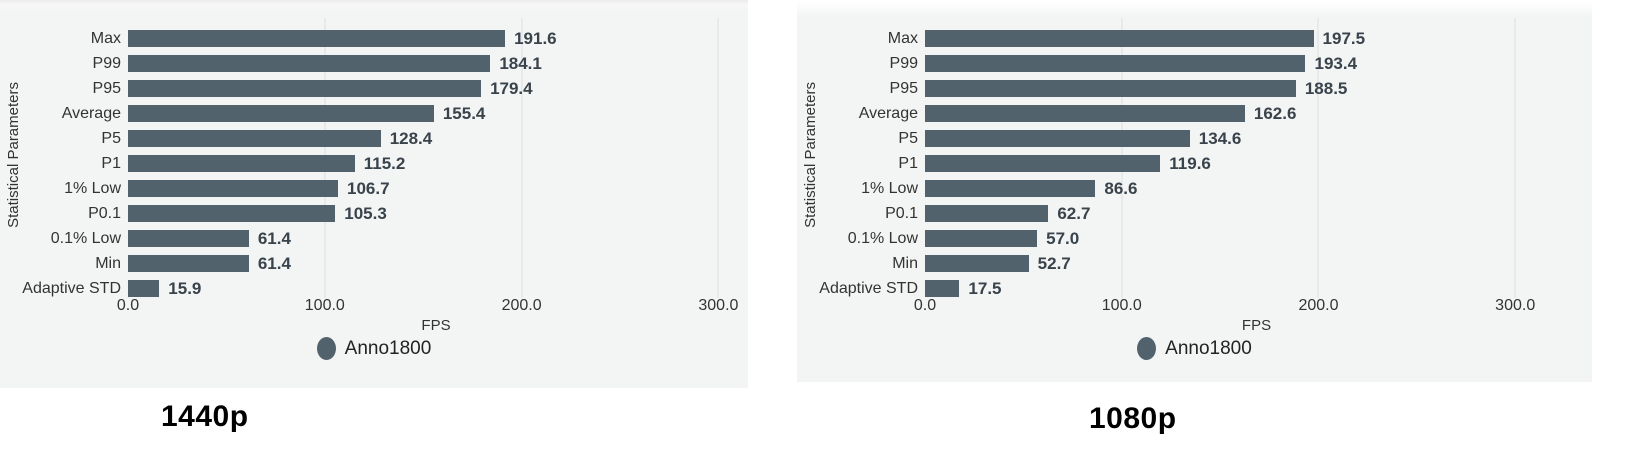 Image resolution: width=1627 pixels, height=449 pixels. I want to click on bar-row: Max 191.6, so click(383, 38).